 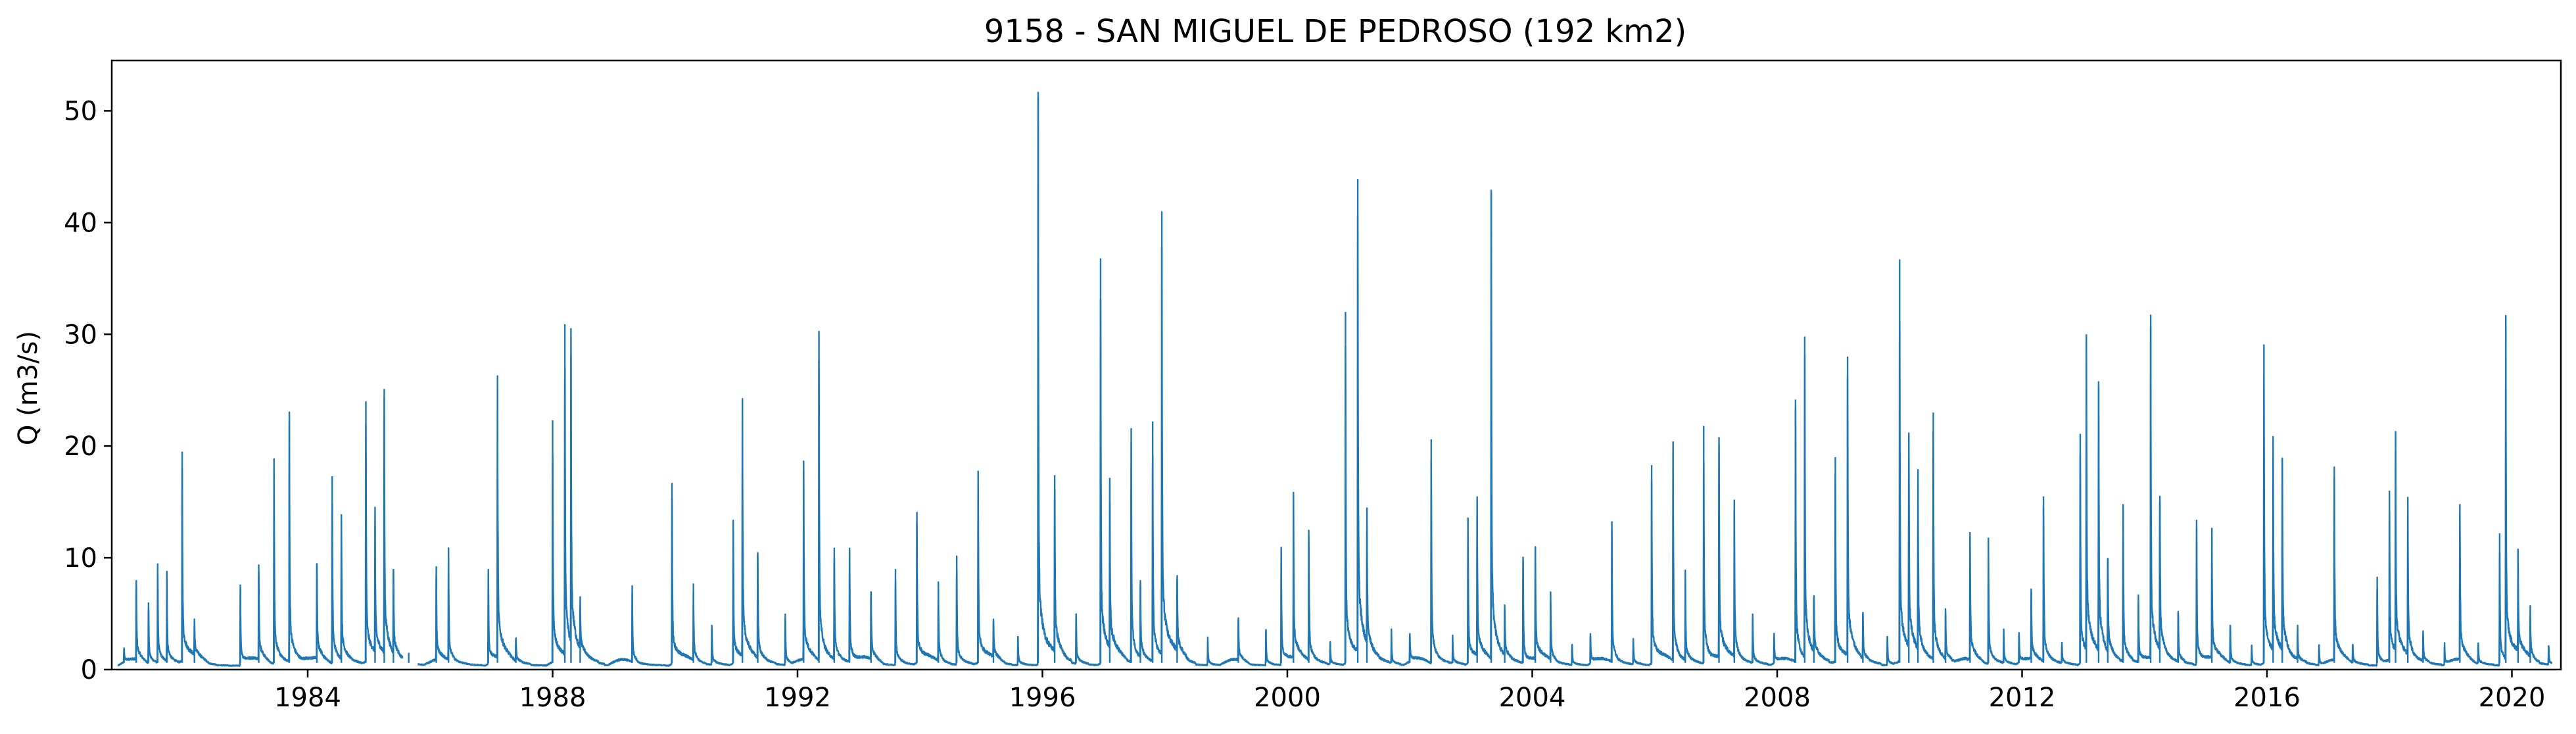 I want to click on y-tick-label: 10, so click(x=81, y=558).